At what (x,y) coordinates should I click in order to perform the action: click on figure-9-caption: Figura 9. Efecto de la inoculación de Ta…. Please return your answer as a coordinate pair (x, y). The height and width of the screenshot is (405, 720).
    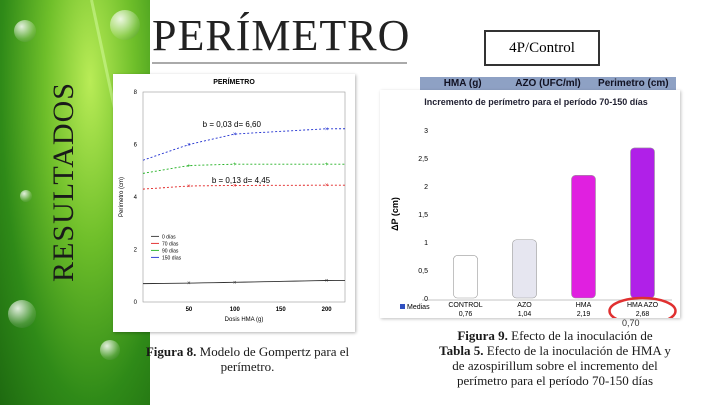
    Looking at the image, I should click on (555, 358).